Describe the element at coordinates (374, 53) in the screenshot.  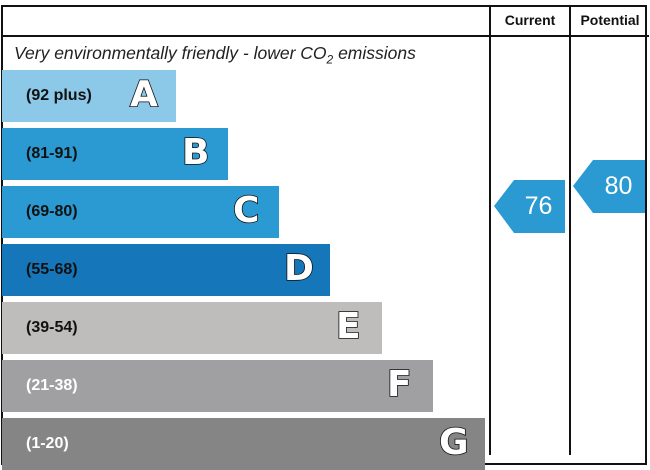
I see `subtitle-text-end: emissions` at that location.